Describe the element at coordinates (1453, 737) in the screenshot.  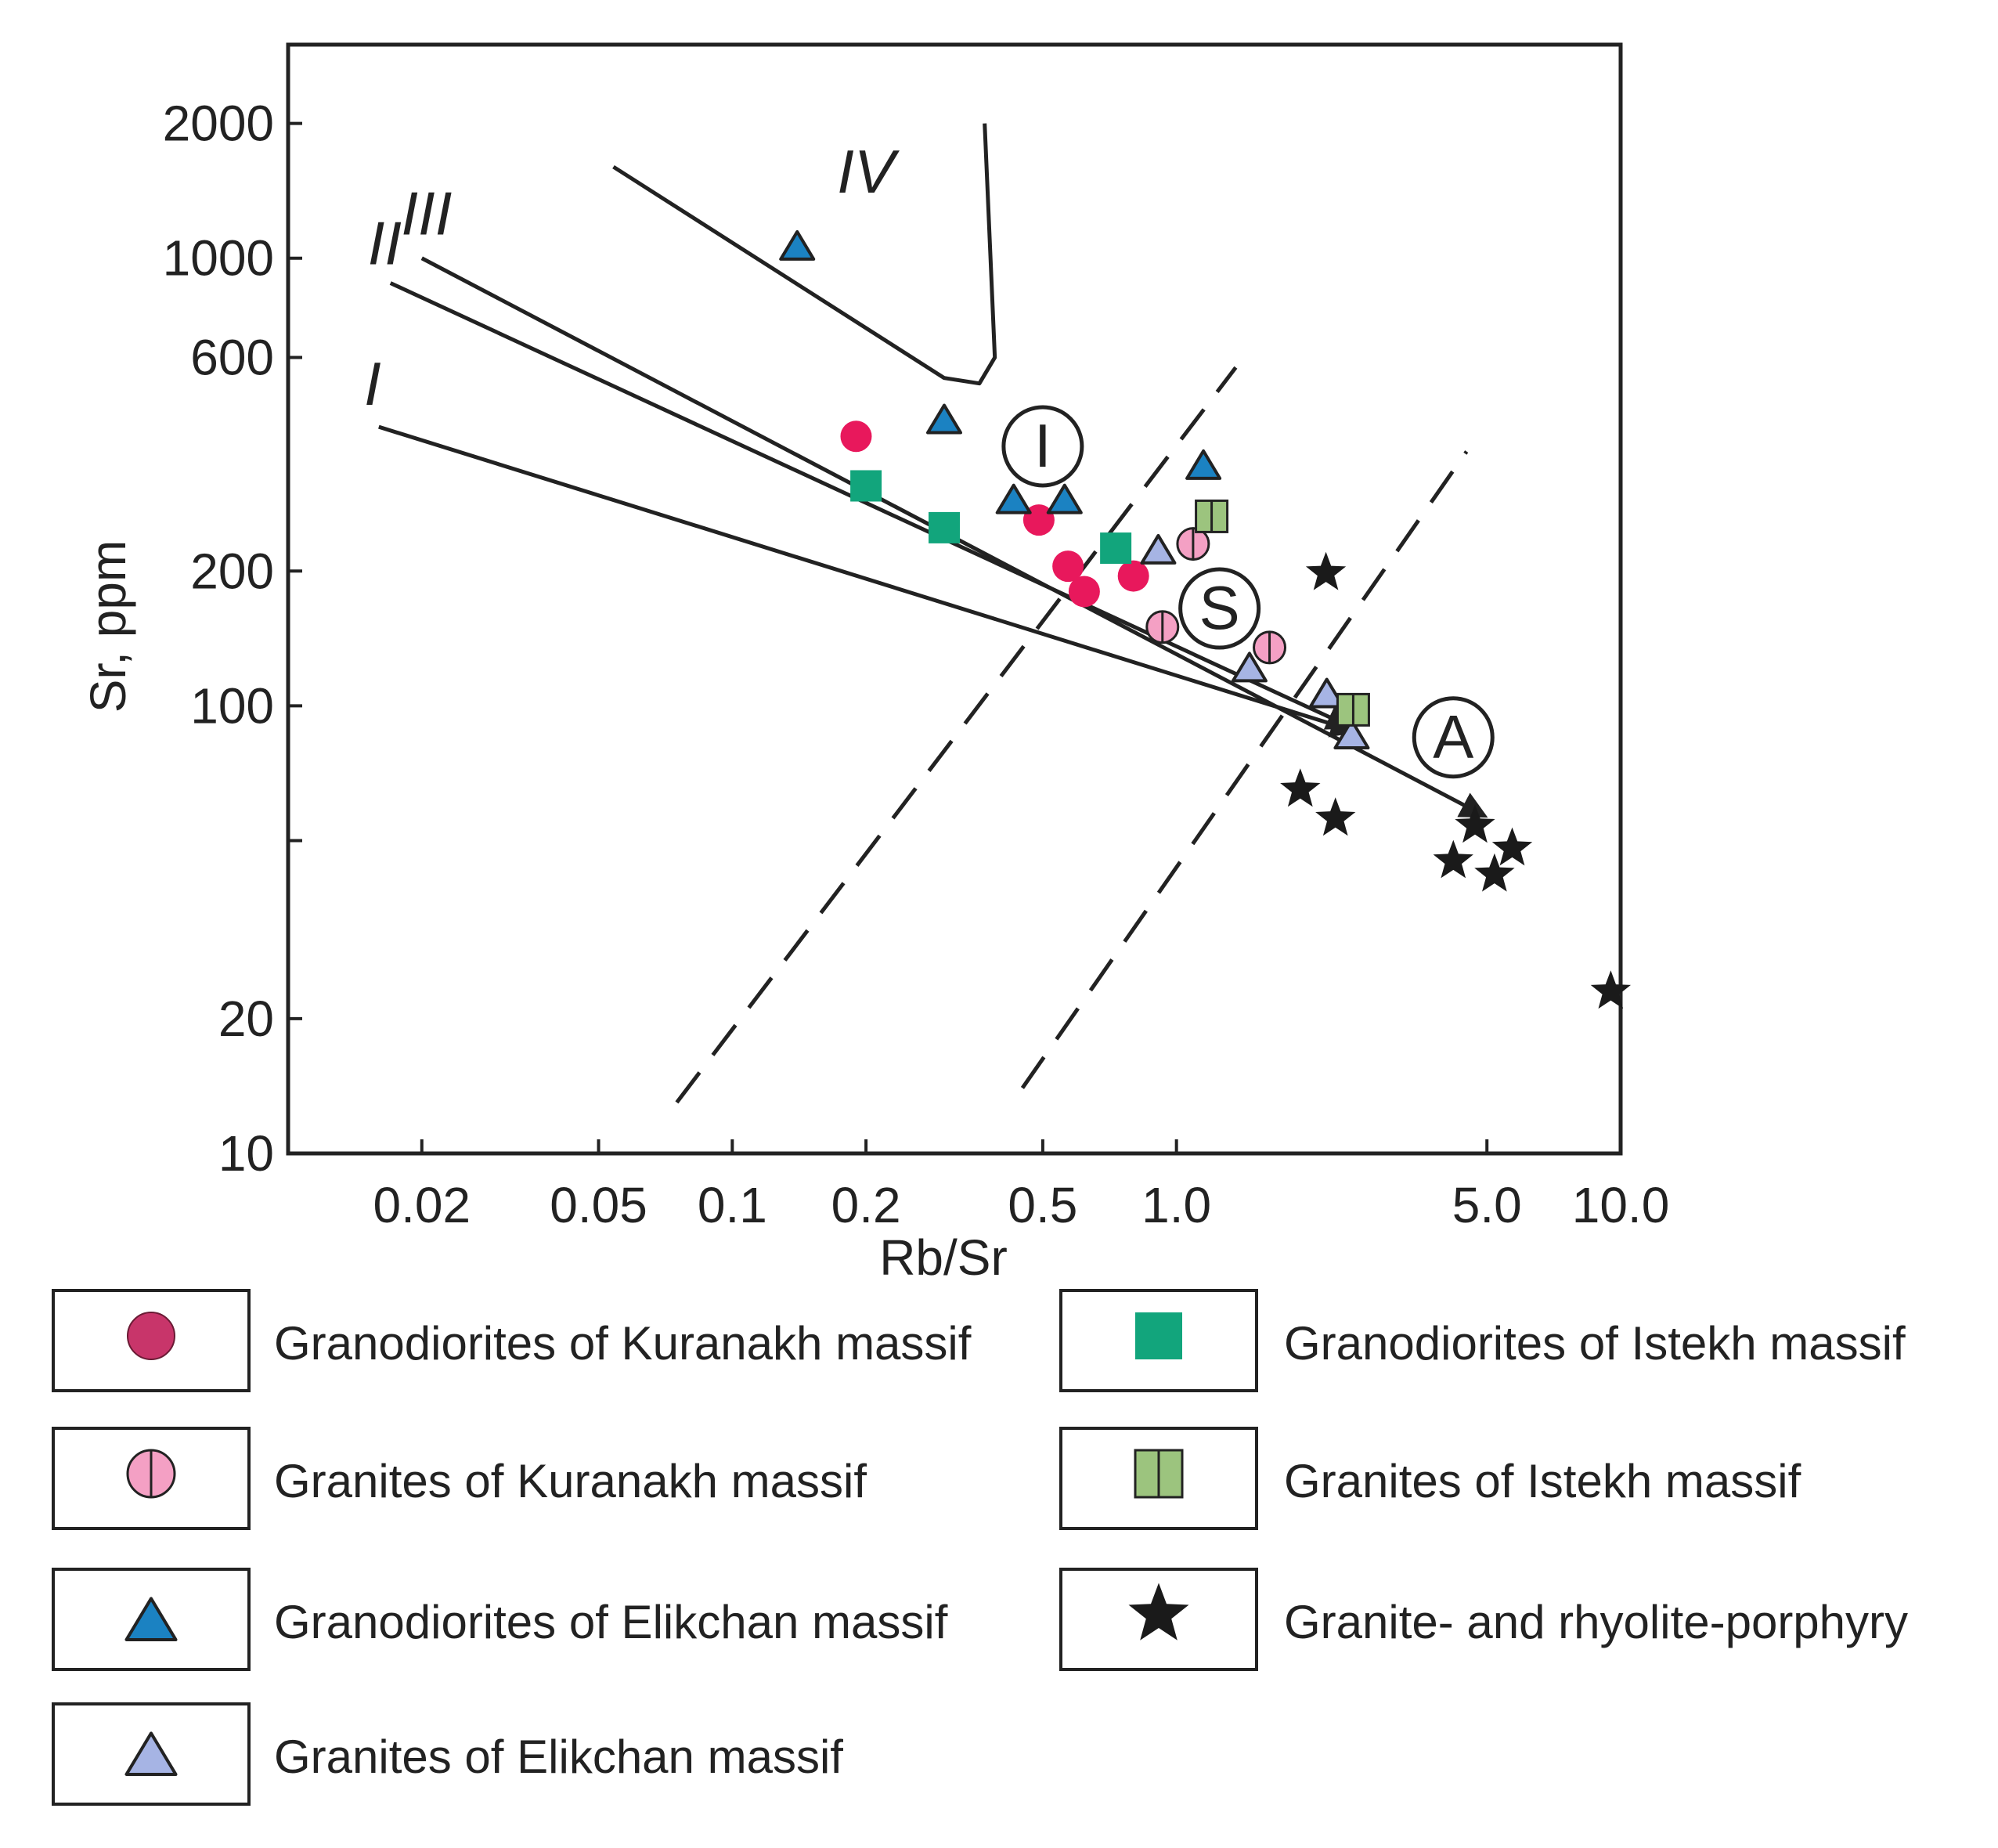
I see `zone-circle-A` at that location.